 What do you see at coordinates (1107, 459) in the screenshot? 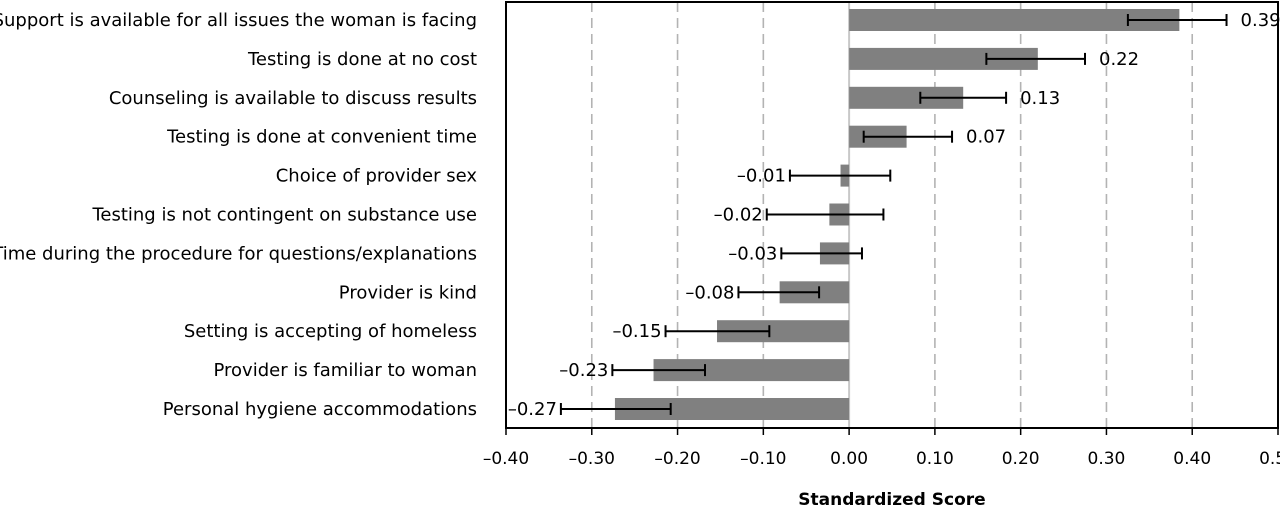
I see `x-tick-label: 0.30` at bounding box center [1107, 459].